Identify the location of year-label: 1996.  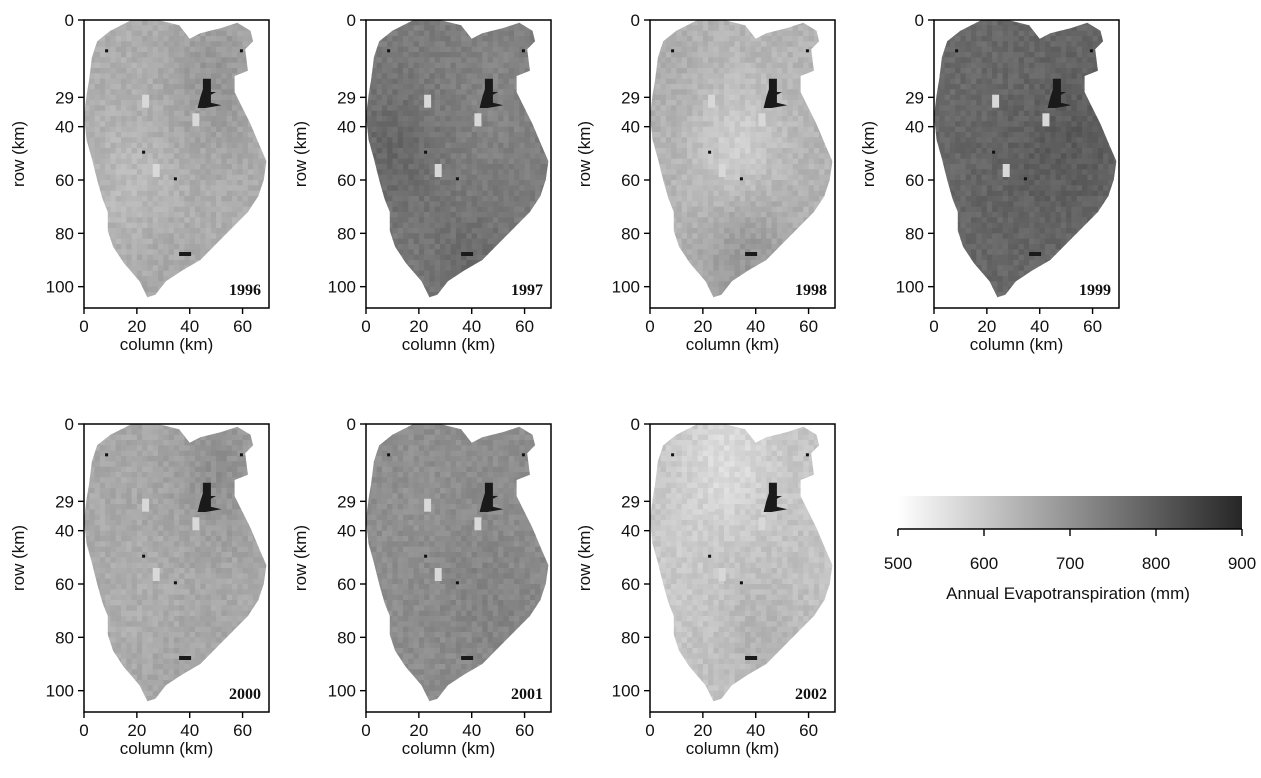
(245, 290).